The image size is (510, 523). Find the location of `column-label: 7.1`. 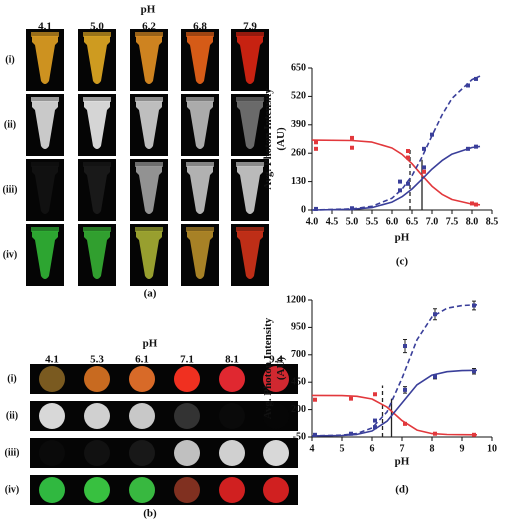

column-label: 7.1 is located at coordinates (187, 360).